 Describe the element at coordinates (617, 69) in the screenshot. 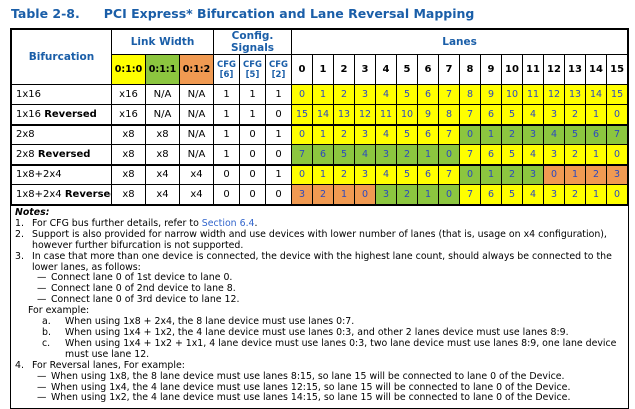

I see `lane-number-header: 15` at that location.